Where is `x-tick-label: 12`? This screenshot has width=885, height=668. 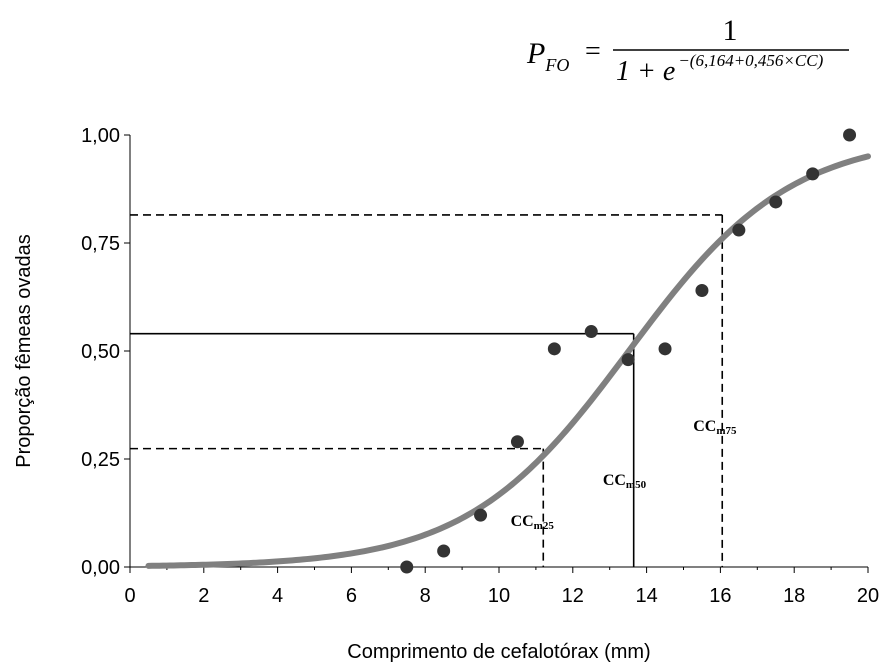 x-tick-label: 12 is located at coordinates (573, 596).